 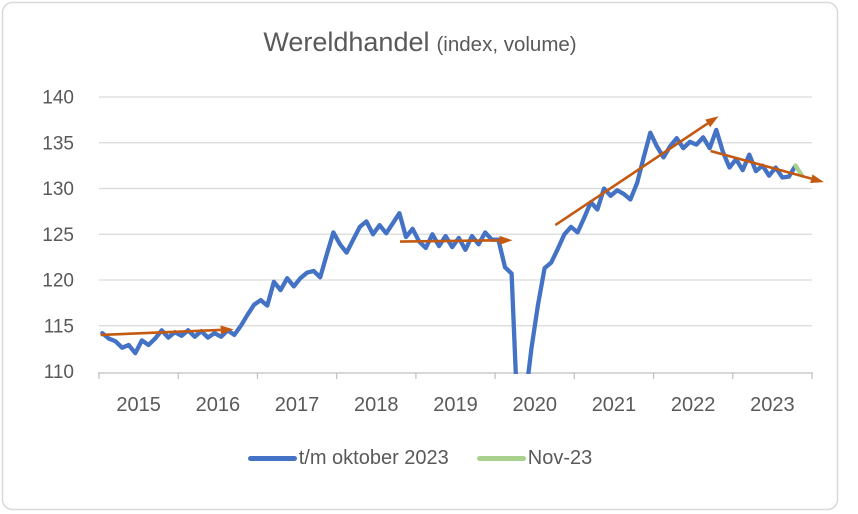 What do you see at coordinates (772, 405) in the screenshot?
I see `x-axis-label: 2023` at bounding box center [772, 405].